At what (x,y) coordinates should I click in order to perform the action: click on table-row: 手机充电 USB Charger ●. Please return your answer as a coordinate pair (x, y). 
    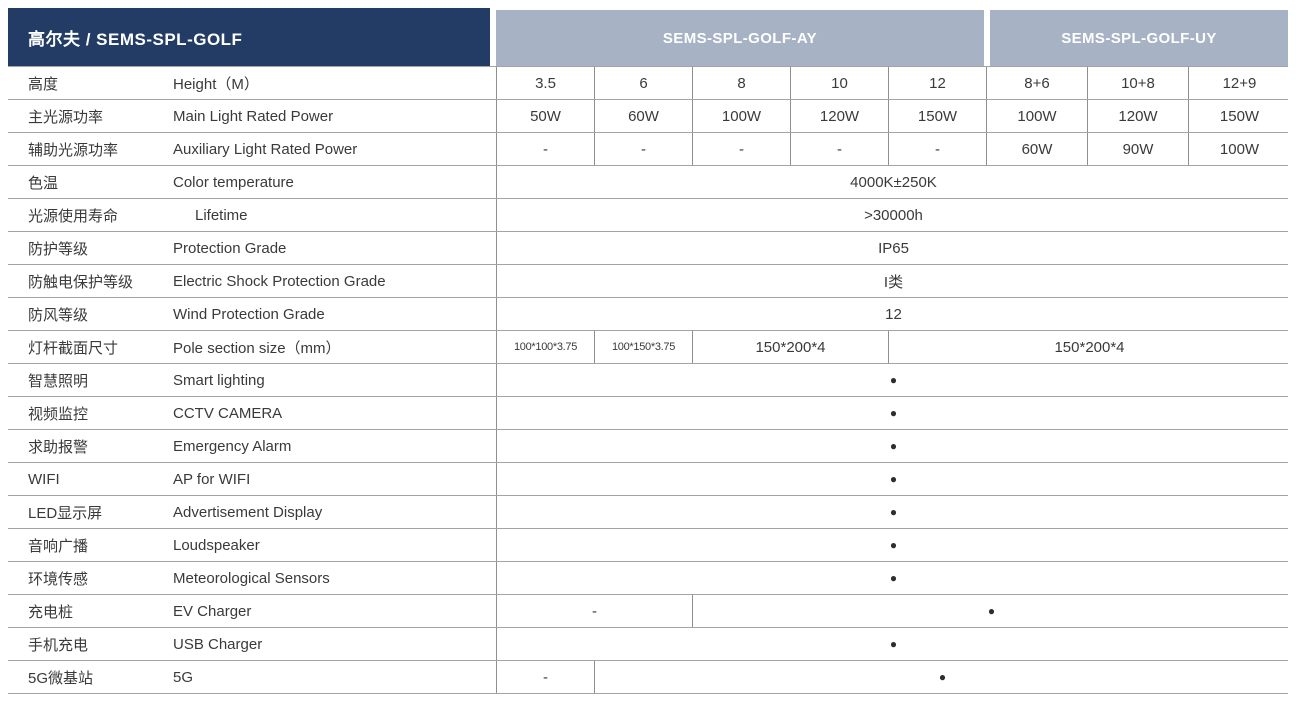
    Looking at the image, I should click on (648, 644).